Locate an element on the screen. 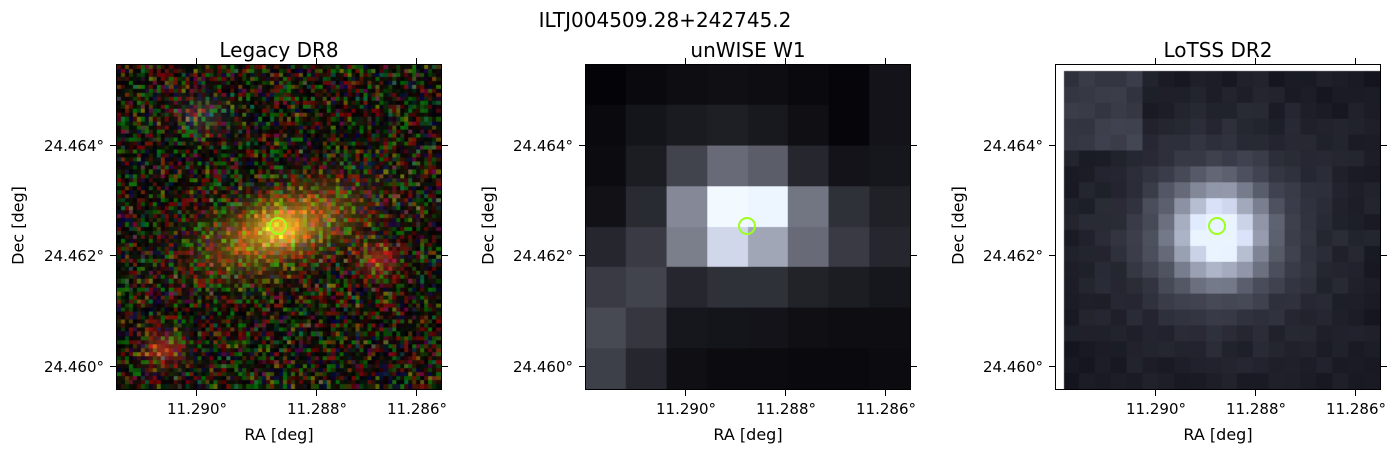 The height and width of the screenshot is (455, 1400). ylabel-lotss: Dec [deg] is located at coordinates (958, 225).